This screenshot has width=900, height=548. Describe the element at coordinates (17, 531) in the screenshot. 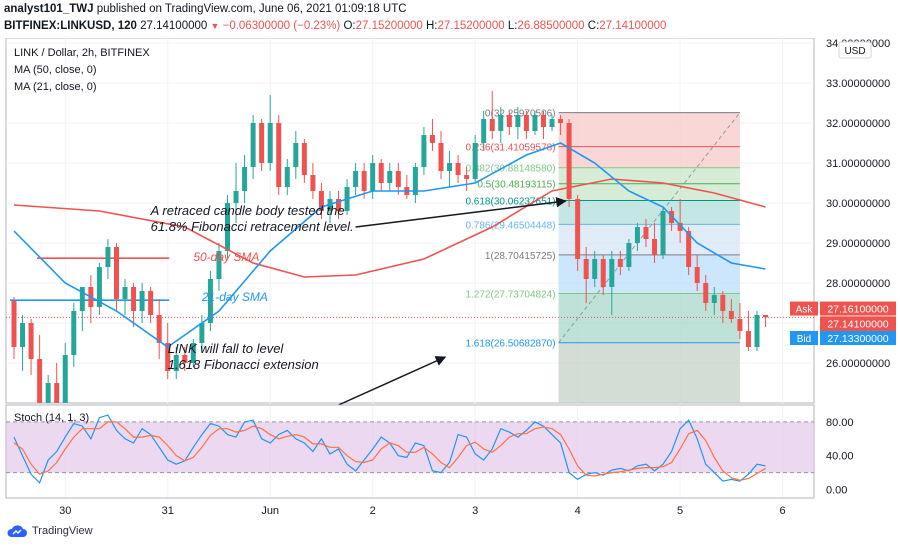

I see `tradingview-cloud-icon` at that location.